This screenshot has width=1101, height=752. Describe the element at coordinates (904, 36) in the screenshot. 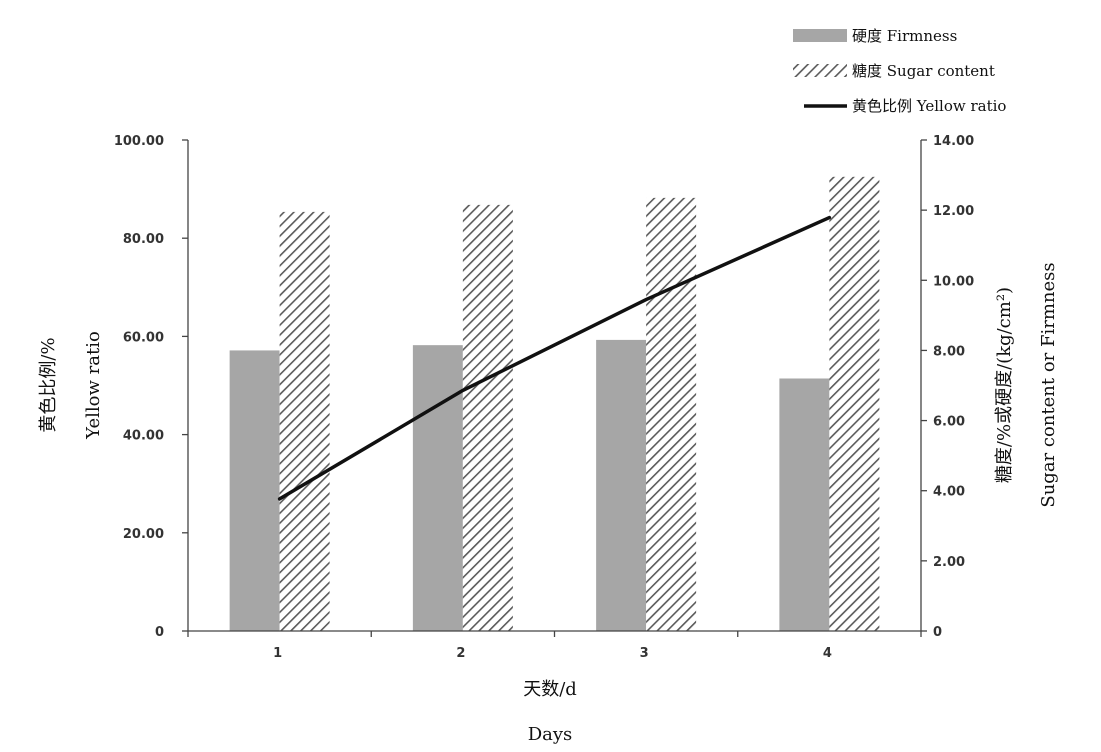

I see `legend-label-firmness: 硬度 Firmness` at that location.